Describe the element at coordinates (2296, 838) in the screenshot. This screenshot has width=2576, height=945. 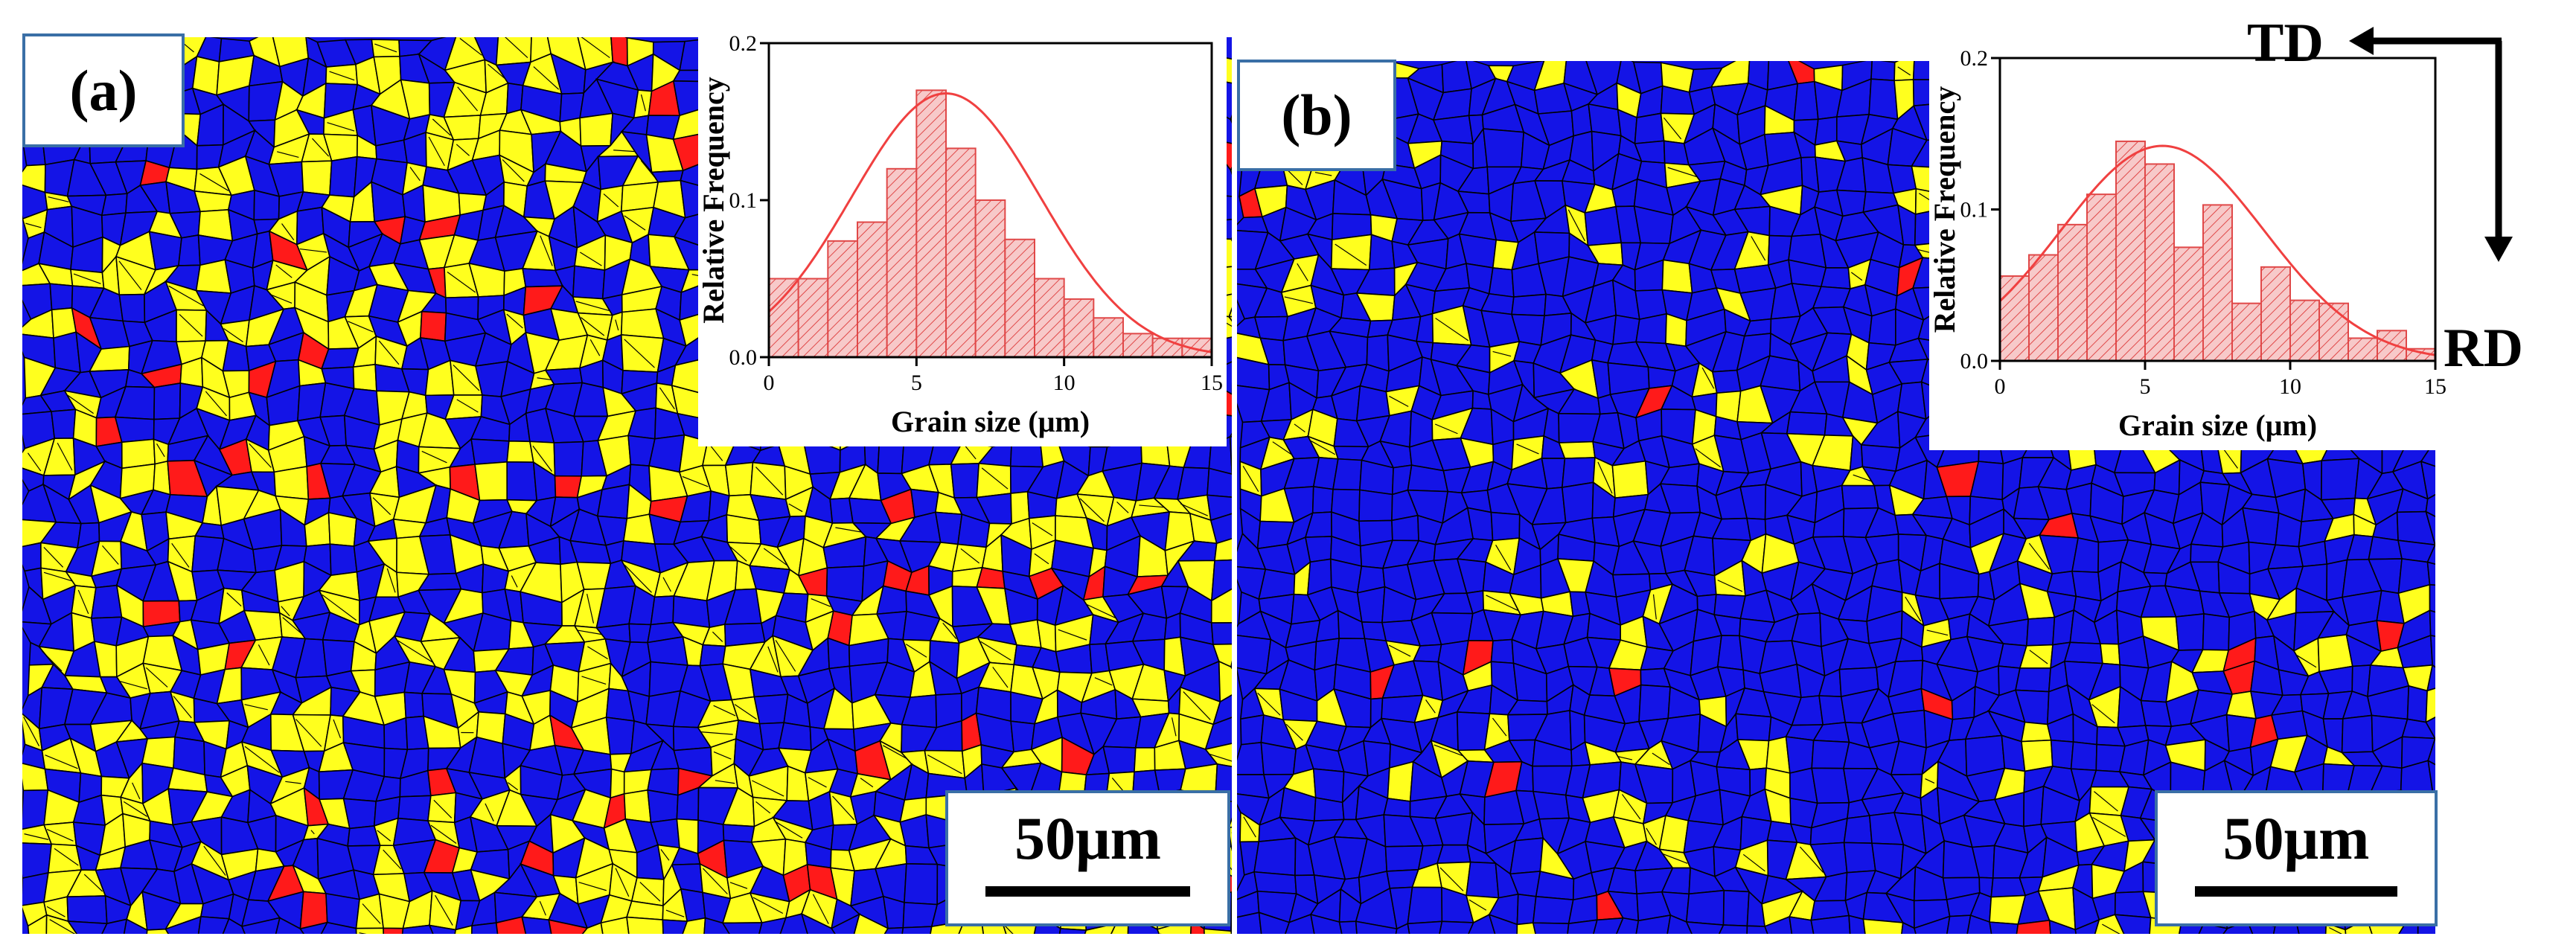
I see `scale-bar-label-b: 50μm` at that location.